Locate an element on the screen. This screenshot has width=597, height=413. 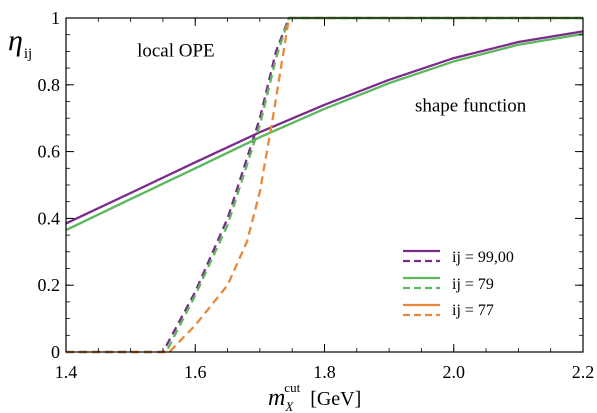
x-tick-label: 1.6 is located at coordinates (195, 372).